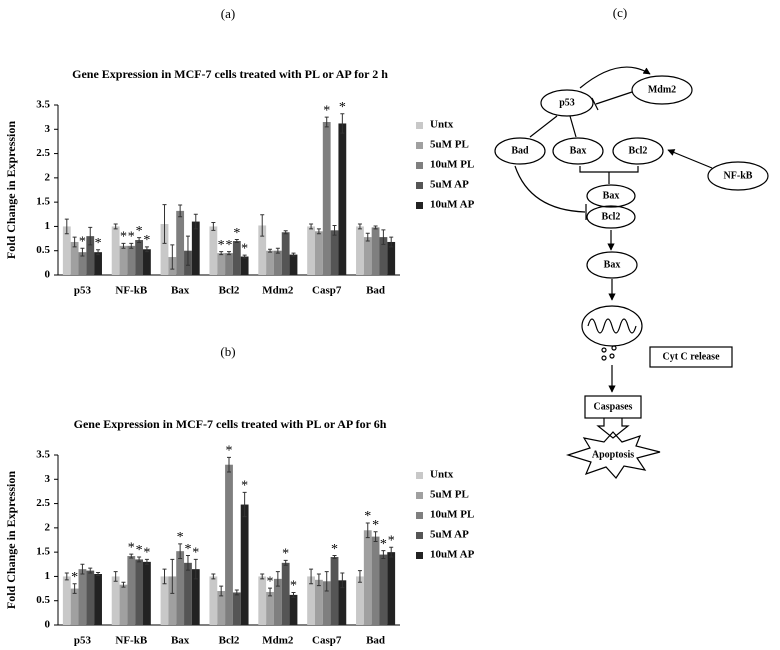 The height and width of the screenshot is (650, 780). What do you see at coordinates (43, 153) in the screenshot?
I see `y-tick-label: 2.5` at bounding box center [43, 153].